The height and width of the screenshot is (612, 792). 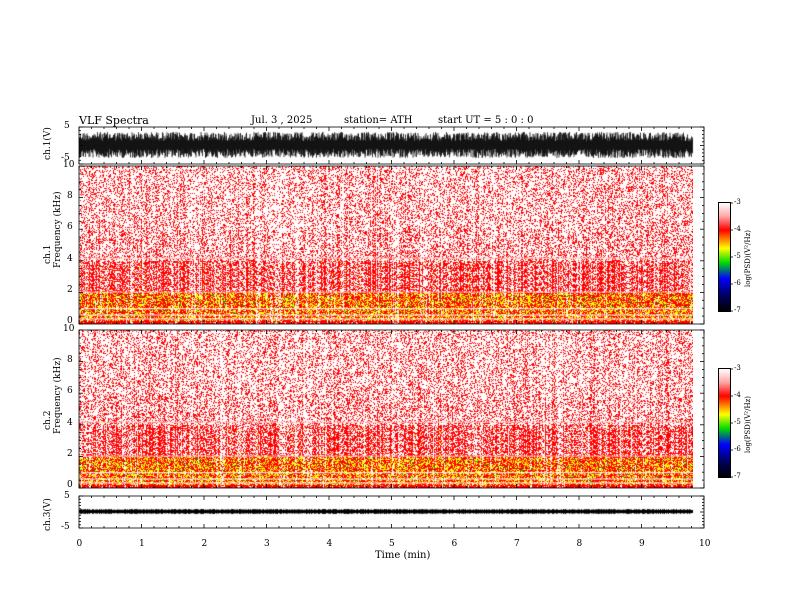 I want to click on x-tick-label-9: 9, so click(x=642, y=544).